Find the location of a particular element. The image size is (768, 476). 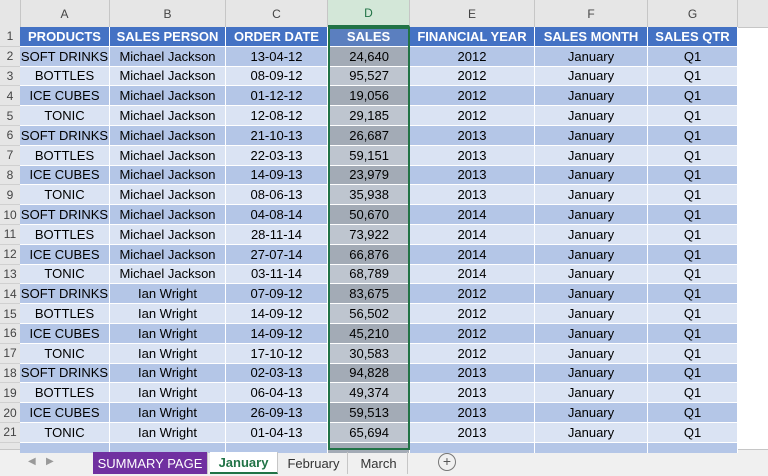

header-cell: SALES is located at coordinates (369, 37).